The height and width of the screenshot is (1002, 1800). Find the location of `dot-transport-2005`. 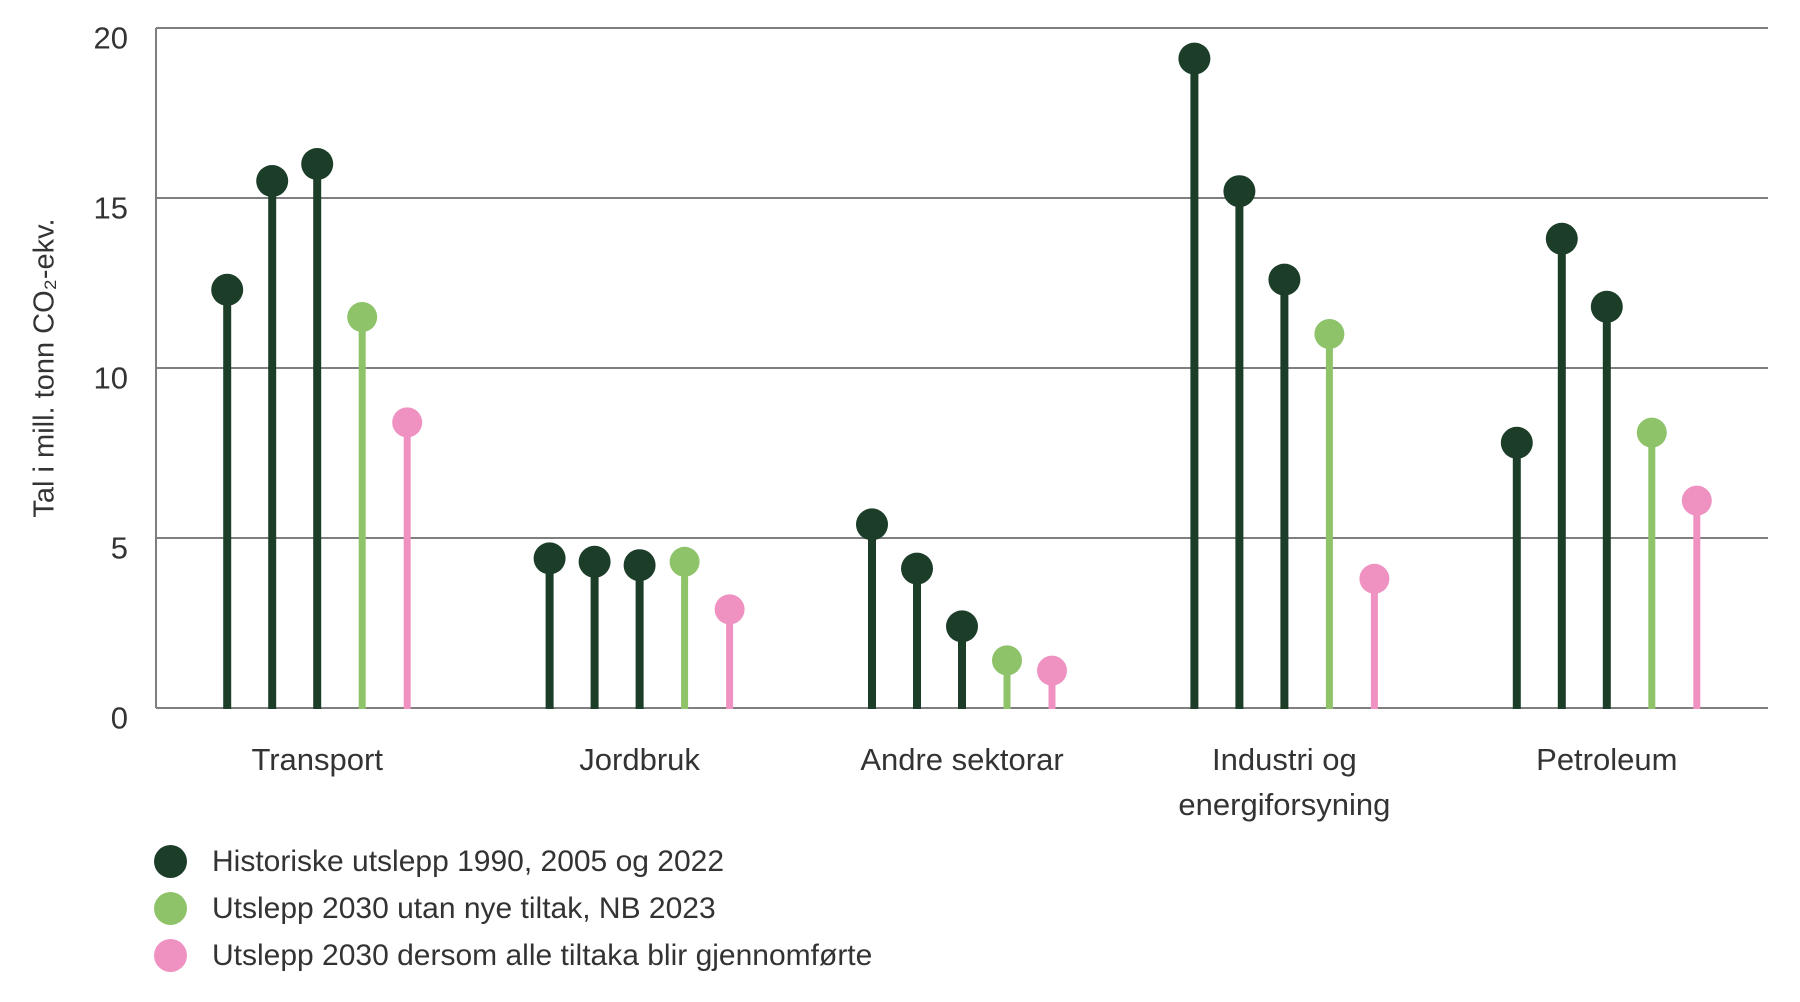

dot-transport-2005 is located at coordinates (272, 181).